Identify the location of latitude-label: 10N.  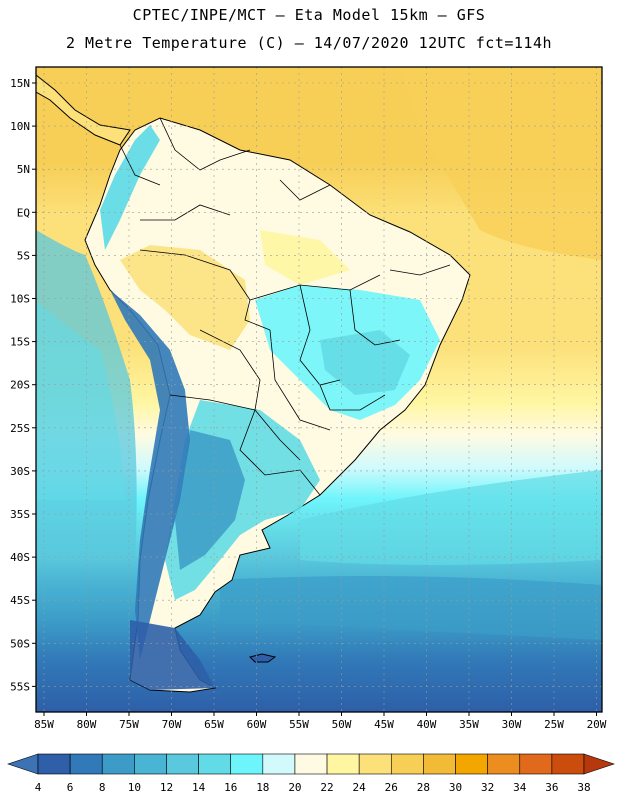
(20, 126).